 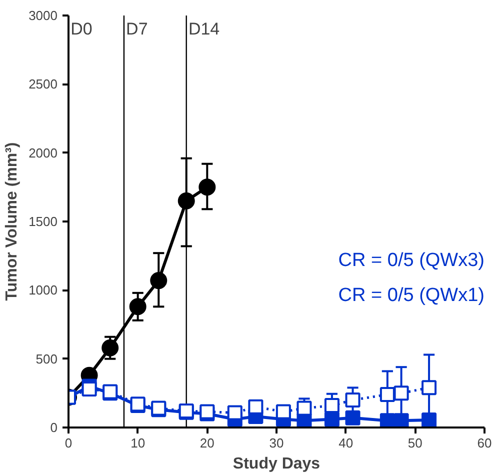 What do you see at coordinates (138, 443) in the screenshot?
I see `x-tick-label: 10` at bounding box center [138, 443].